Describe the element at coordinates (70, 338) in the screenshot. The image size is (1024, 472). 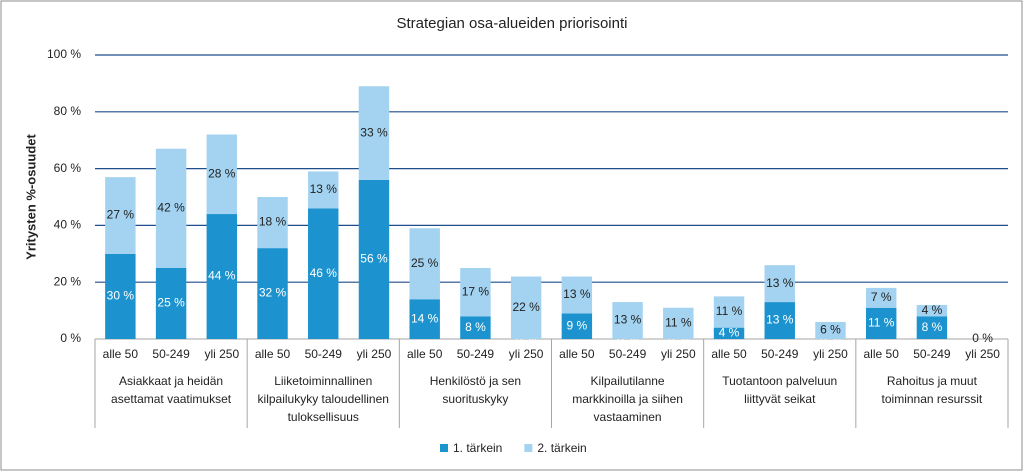
I see `y-tick-label: 0 %` at that location.